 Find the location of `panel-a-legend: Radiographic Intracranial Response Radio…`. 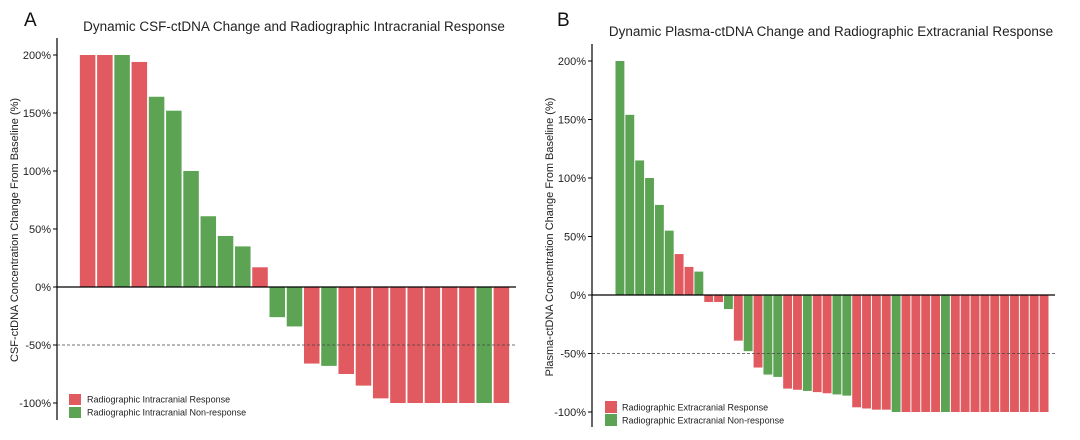

panel-a-legend: Radiographic Intracranial Response Radio… is located at coordinates (157, 406).